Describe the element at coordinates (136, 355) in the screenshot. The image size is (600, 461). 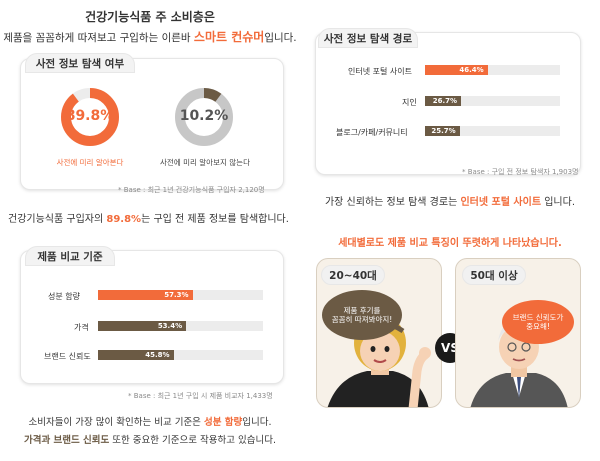
I see `criteria-bar-2: 45.8%` at that location.